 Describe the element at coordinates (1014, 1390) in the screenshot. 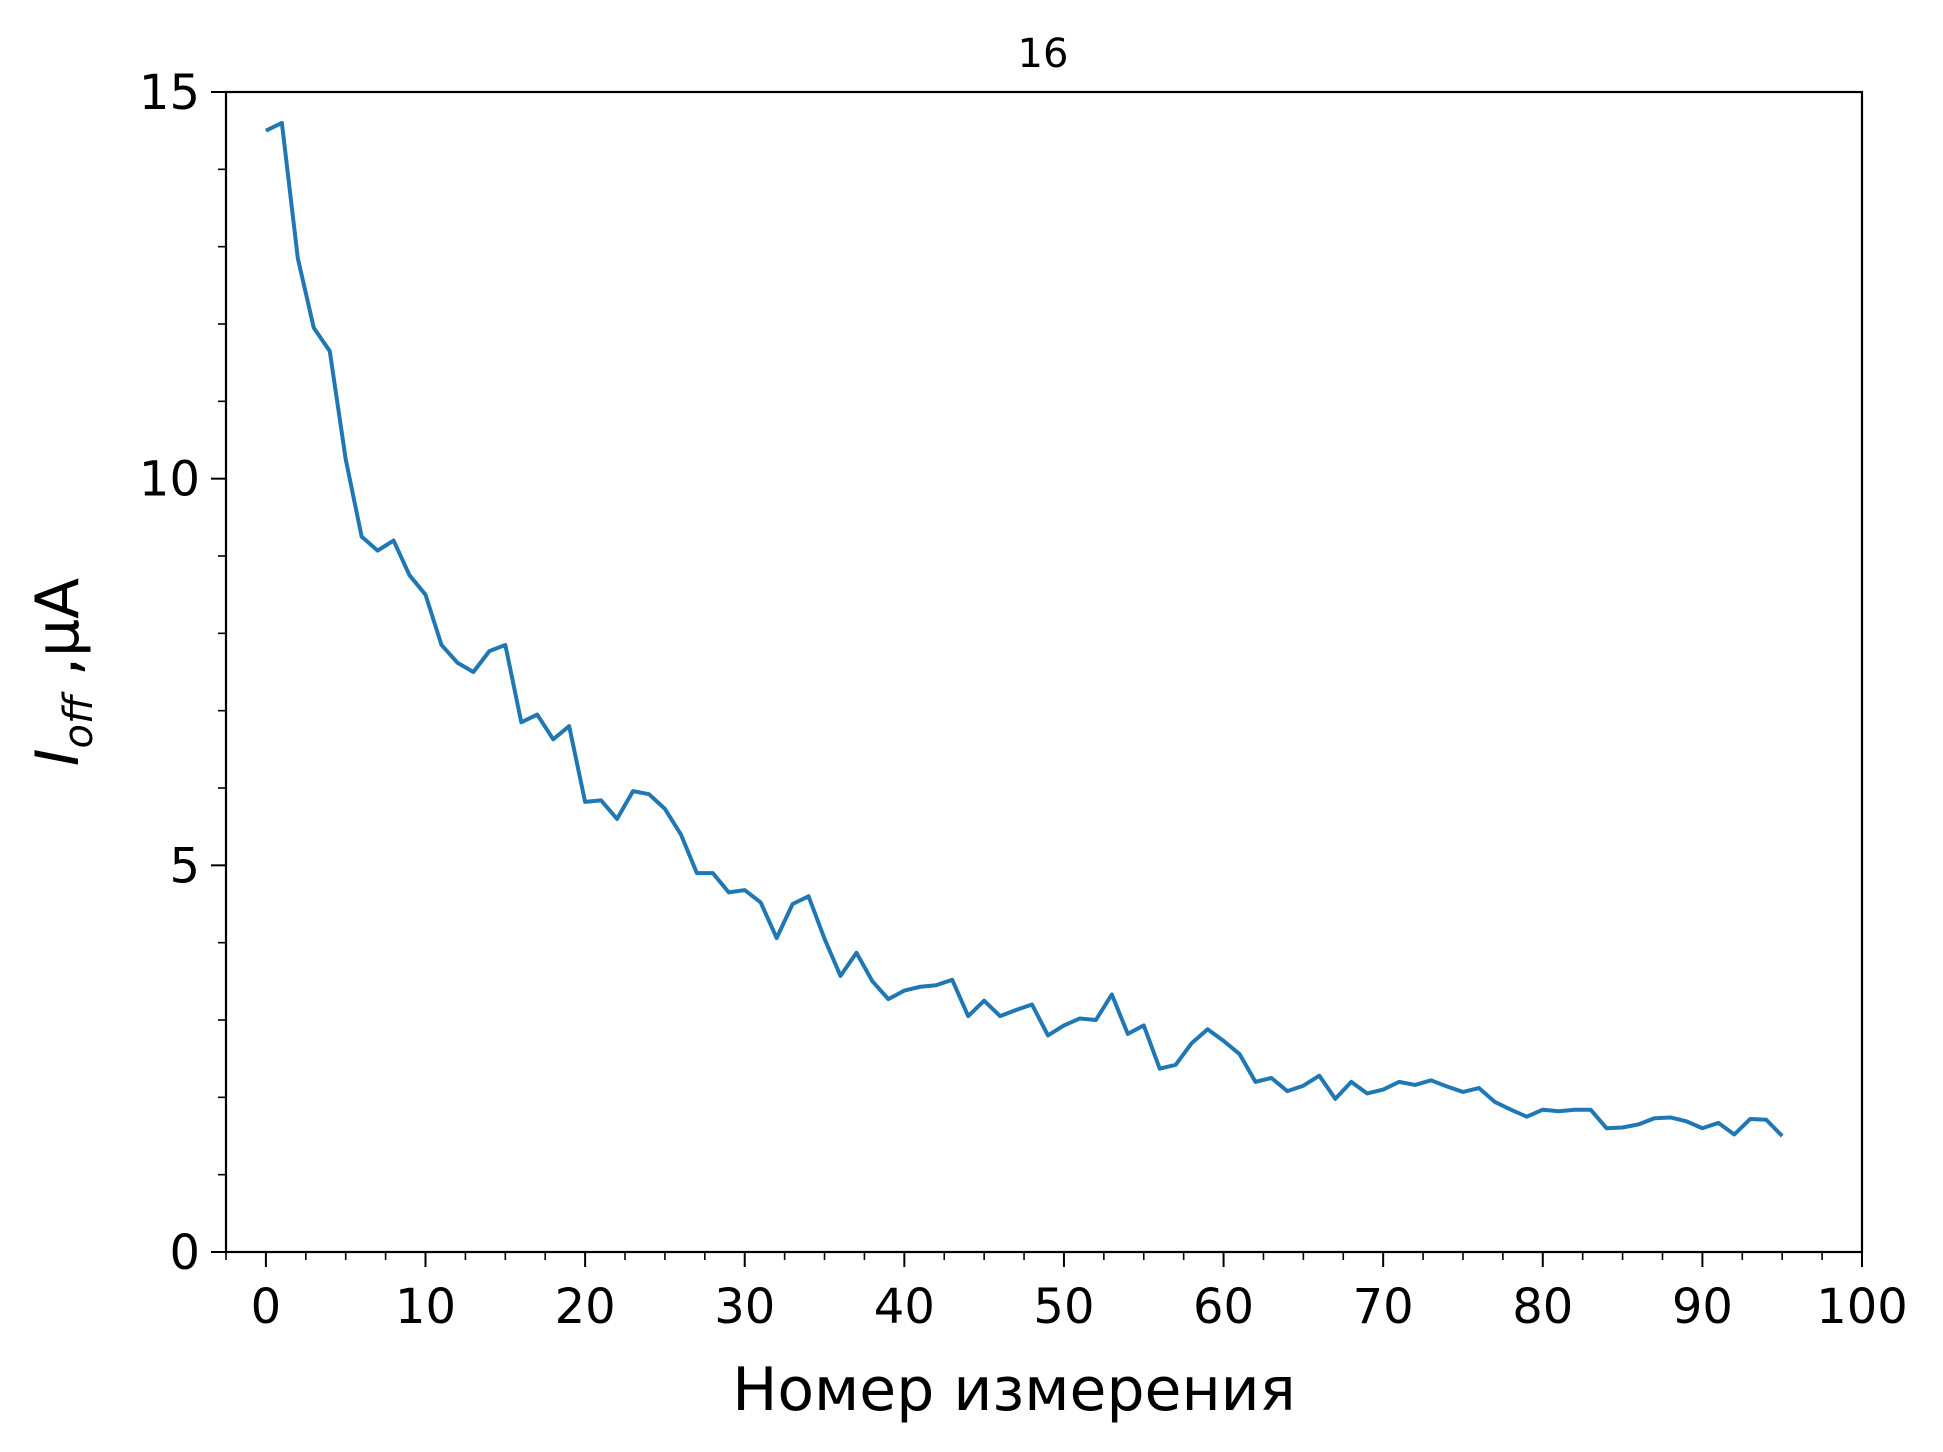

I see `x-axis-label: Номер измерения` at that location.